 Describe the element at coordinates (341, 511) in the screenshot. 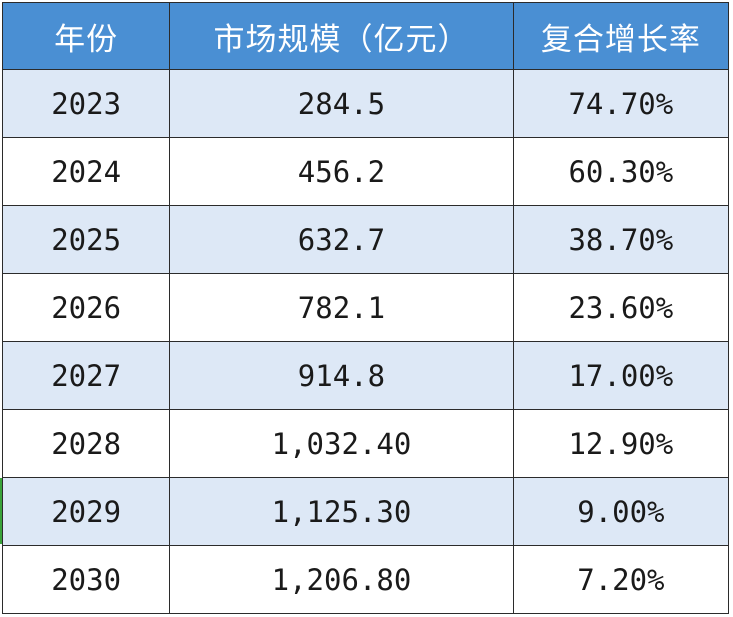

I see `cell-market-size: 1,125.30` at that location.